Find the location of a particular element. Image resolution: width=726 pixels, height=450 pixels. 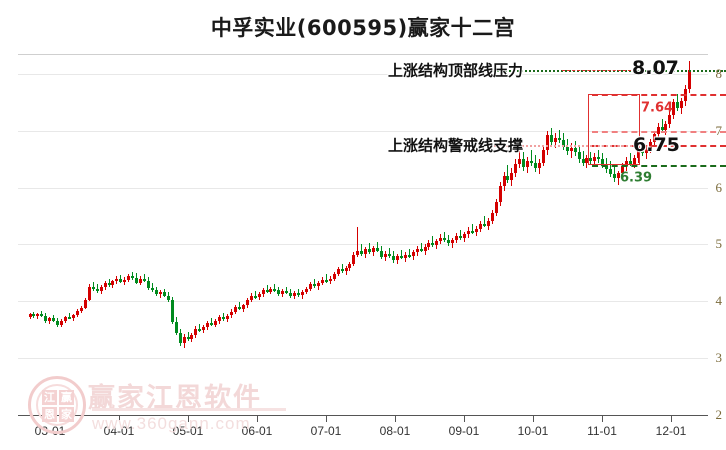

x-axis-label-03-01: 03-01 is located at coordinates (50, 431).